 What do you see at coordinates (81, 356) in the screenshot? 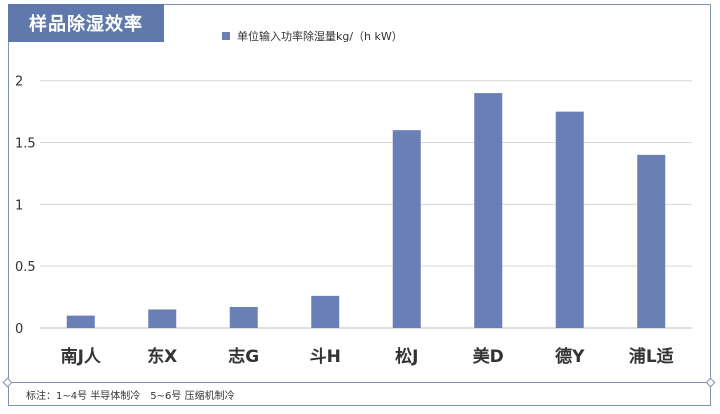
I see `x-tick-label: 南J人` at bounding box center [81, 356].